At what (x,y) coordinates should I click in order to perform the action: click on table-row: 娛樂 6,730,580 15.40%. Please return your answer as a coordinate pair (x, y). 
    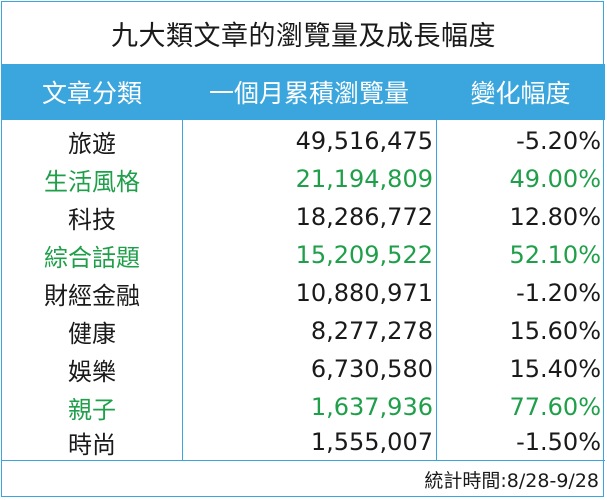
    Looking at the image, I should click on (303, 369).